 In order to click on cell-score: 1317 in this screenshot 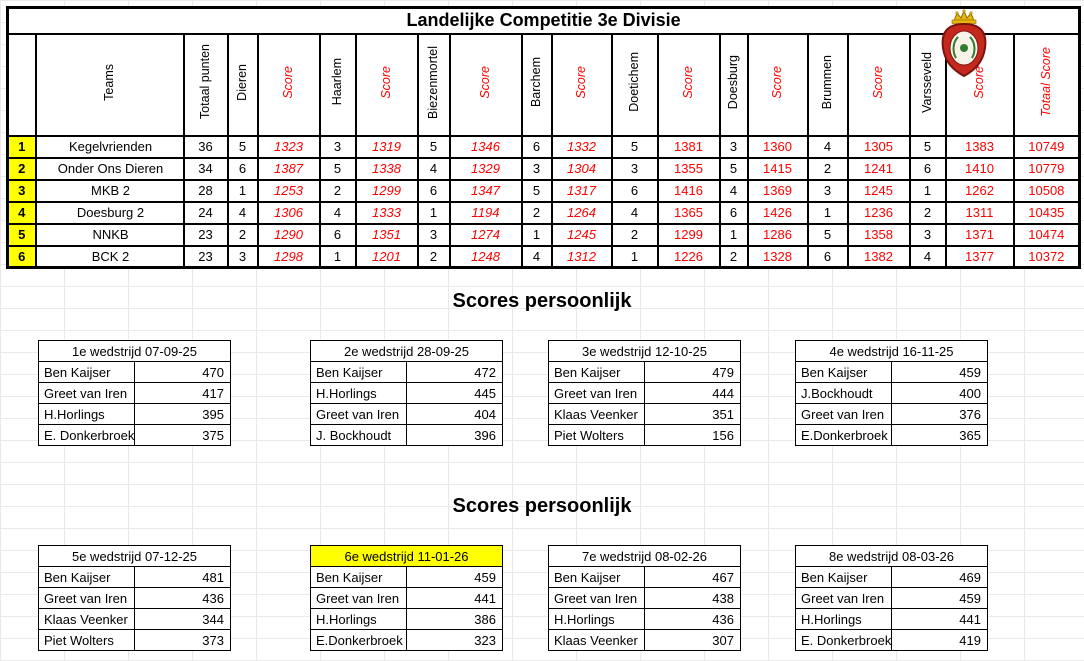, I will do `click(581, 190)`.